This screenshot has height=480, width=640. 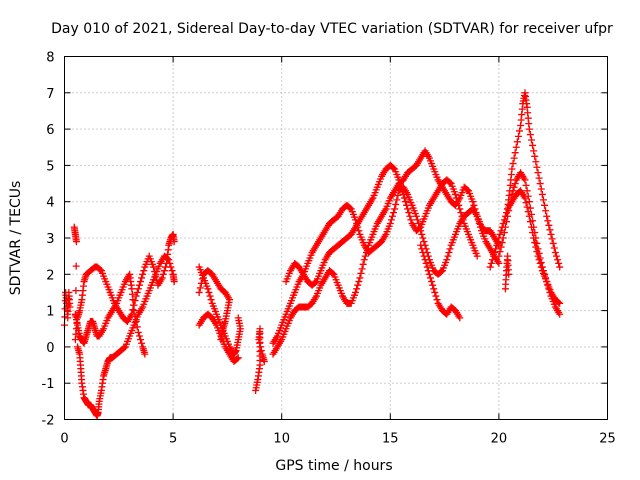 I want to click on series-arc-n, so click(x=534, y=180).